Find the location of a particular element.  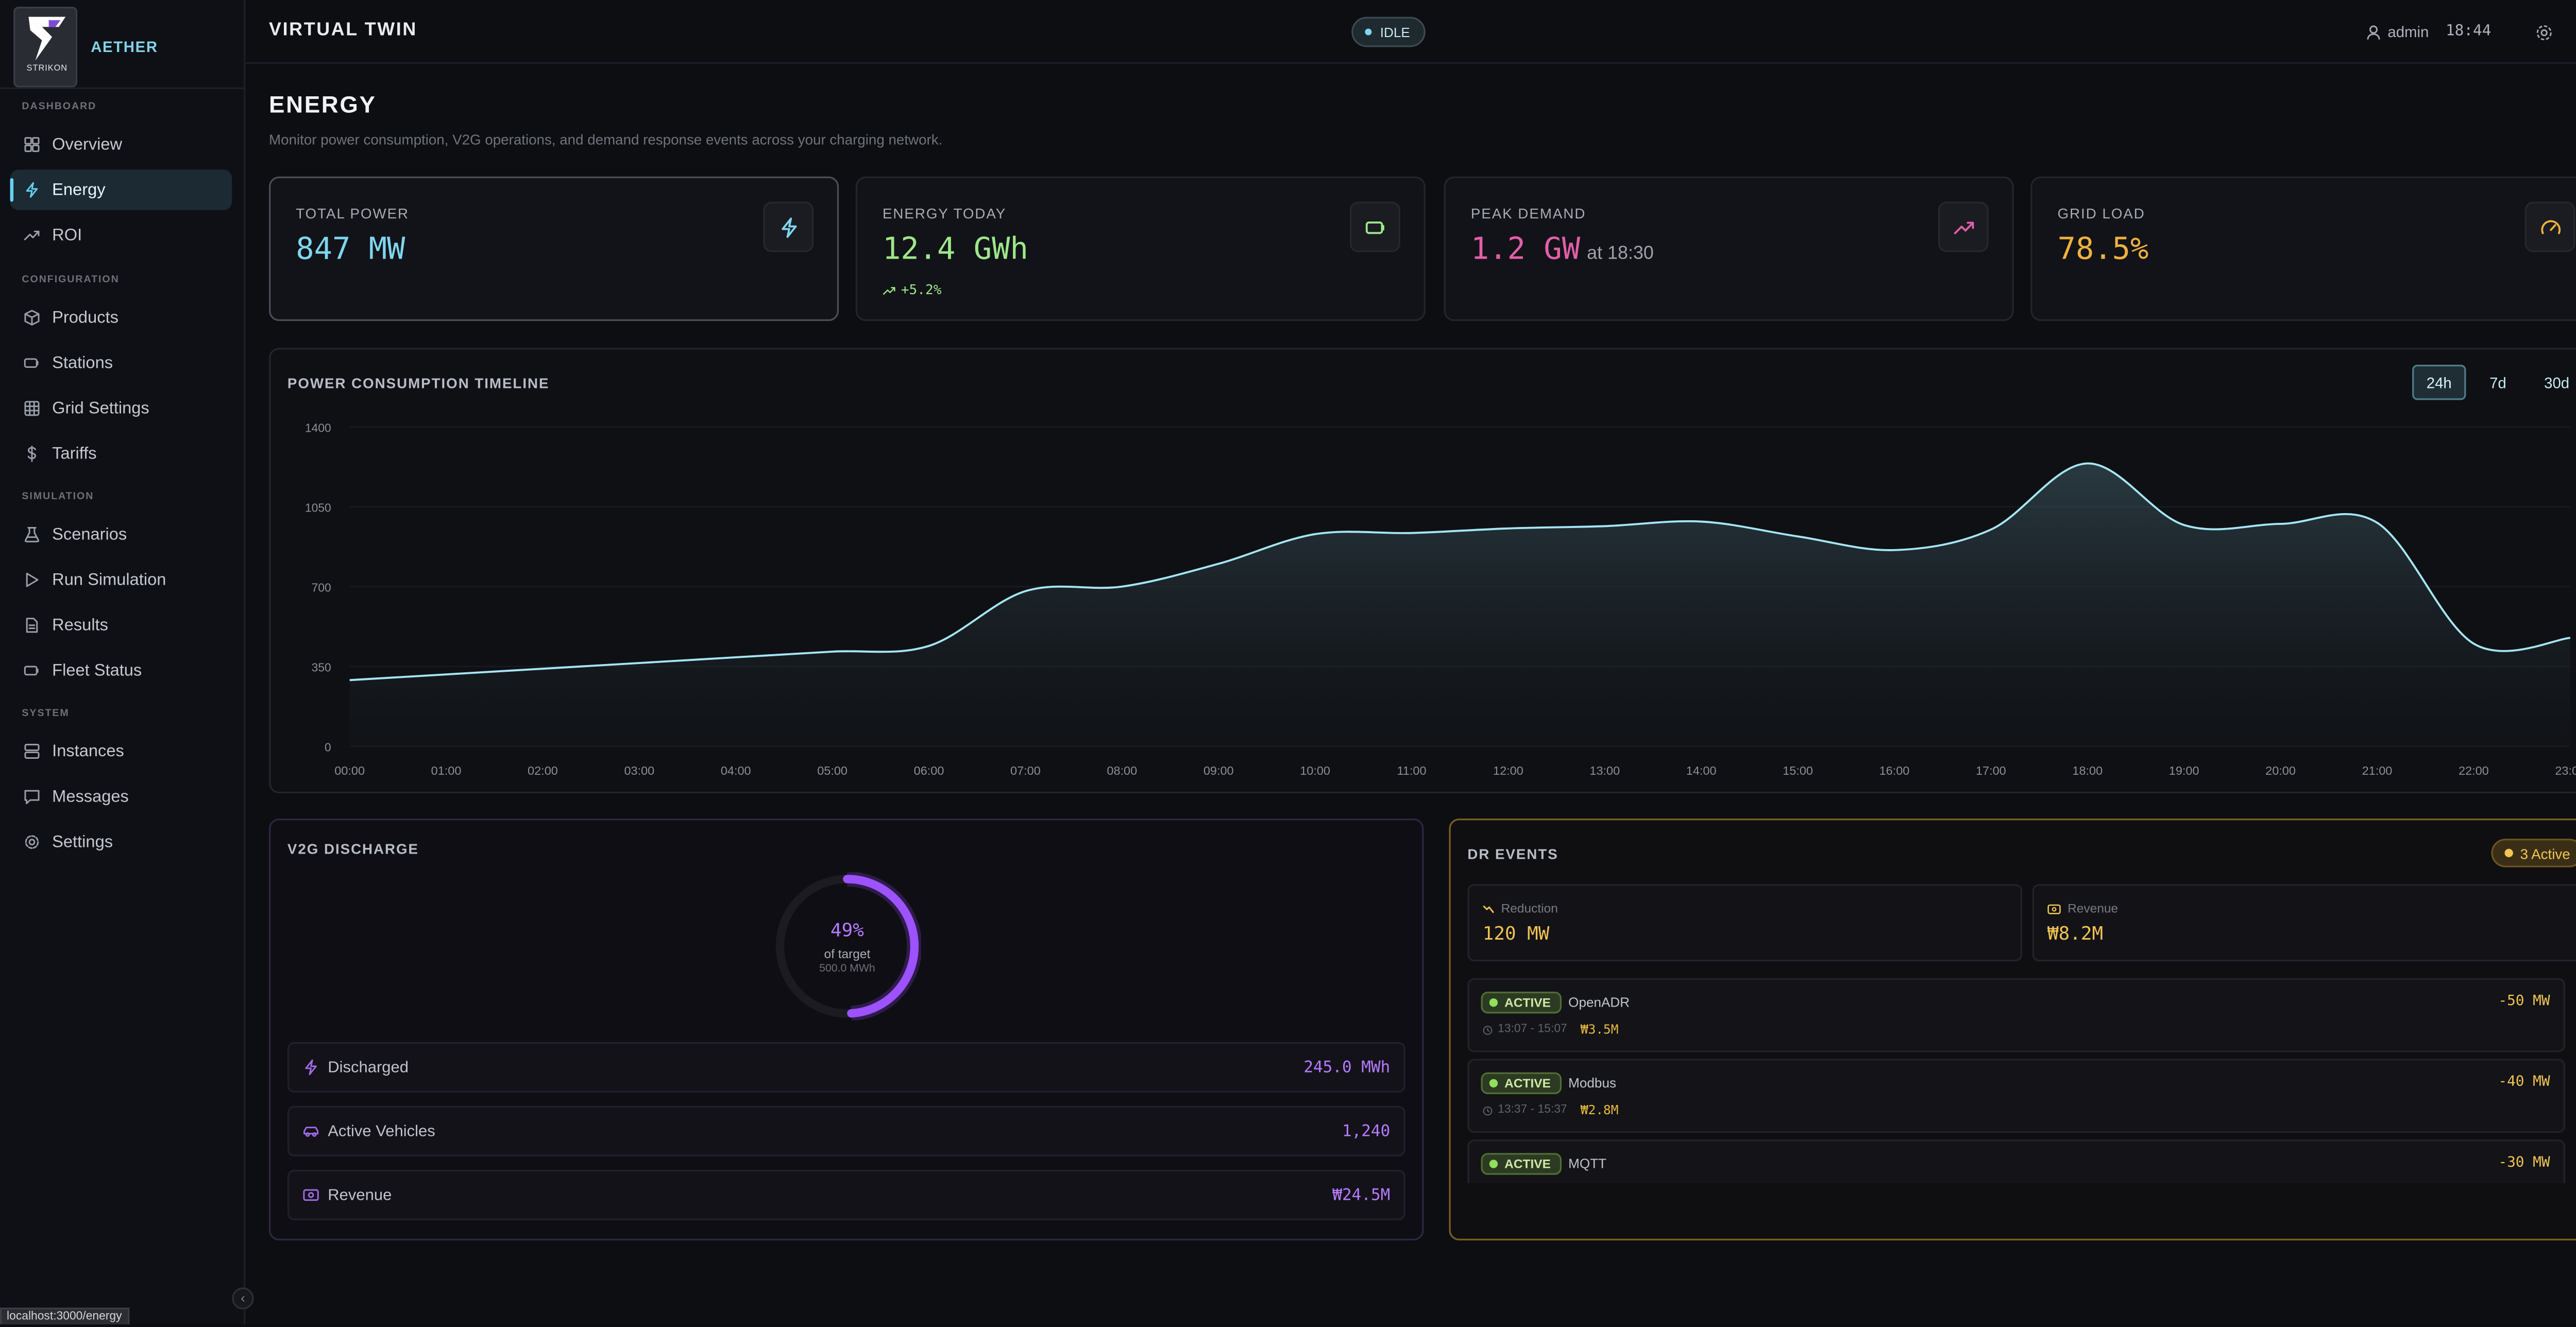

sidebar-item-tariffs: Tariffs is located at coordinates (121, 454).